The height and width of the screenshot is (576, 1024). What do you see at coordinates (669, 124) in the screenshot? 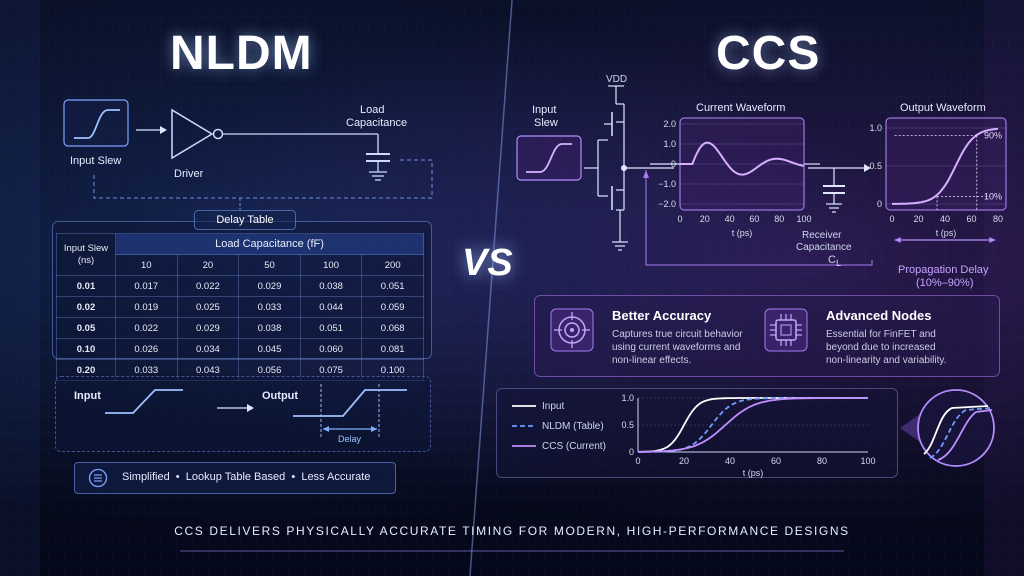
I see `y-tick-label: 2.0` at bounding box center [669, 124].